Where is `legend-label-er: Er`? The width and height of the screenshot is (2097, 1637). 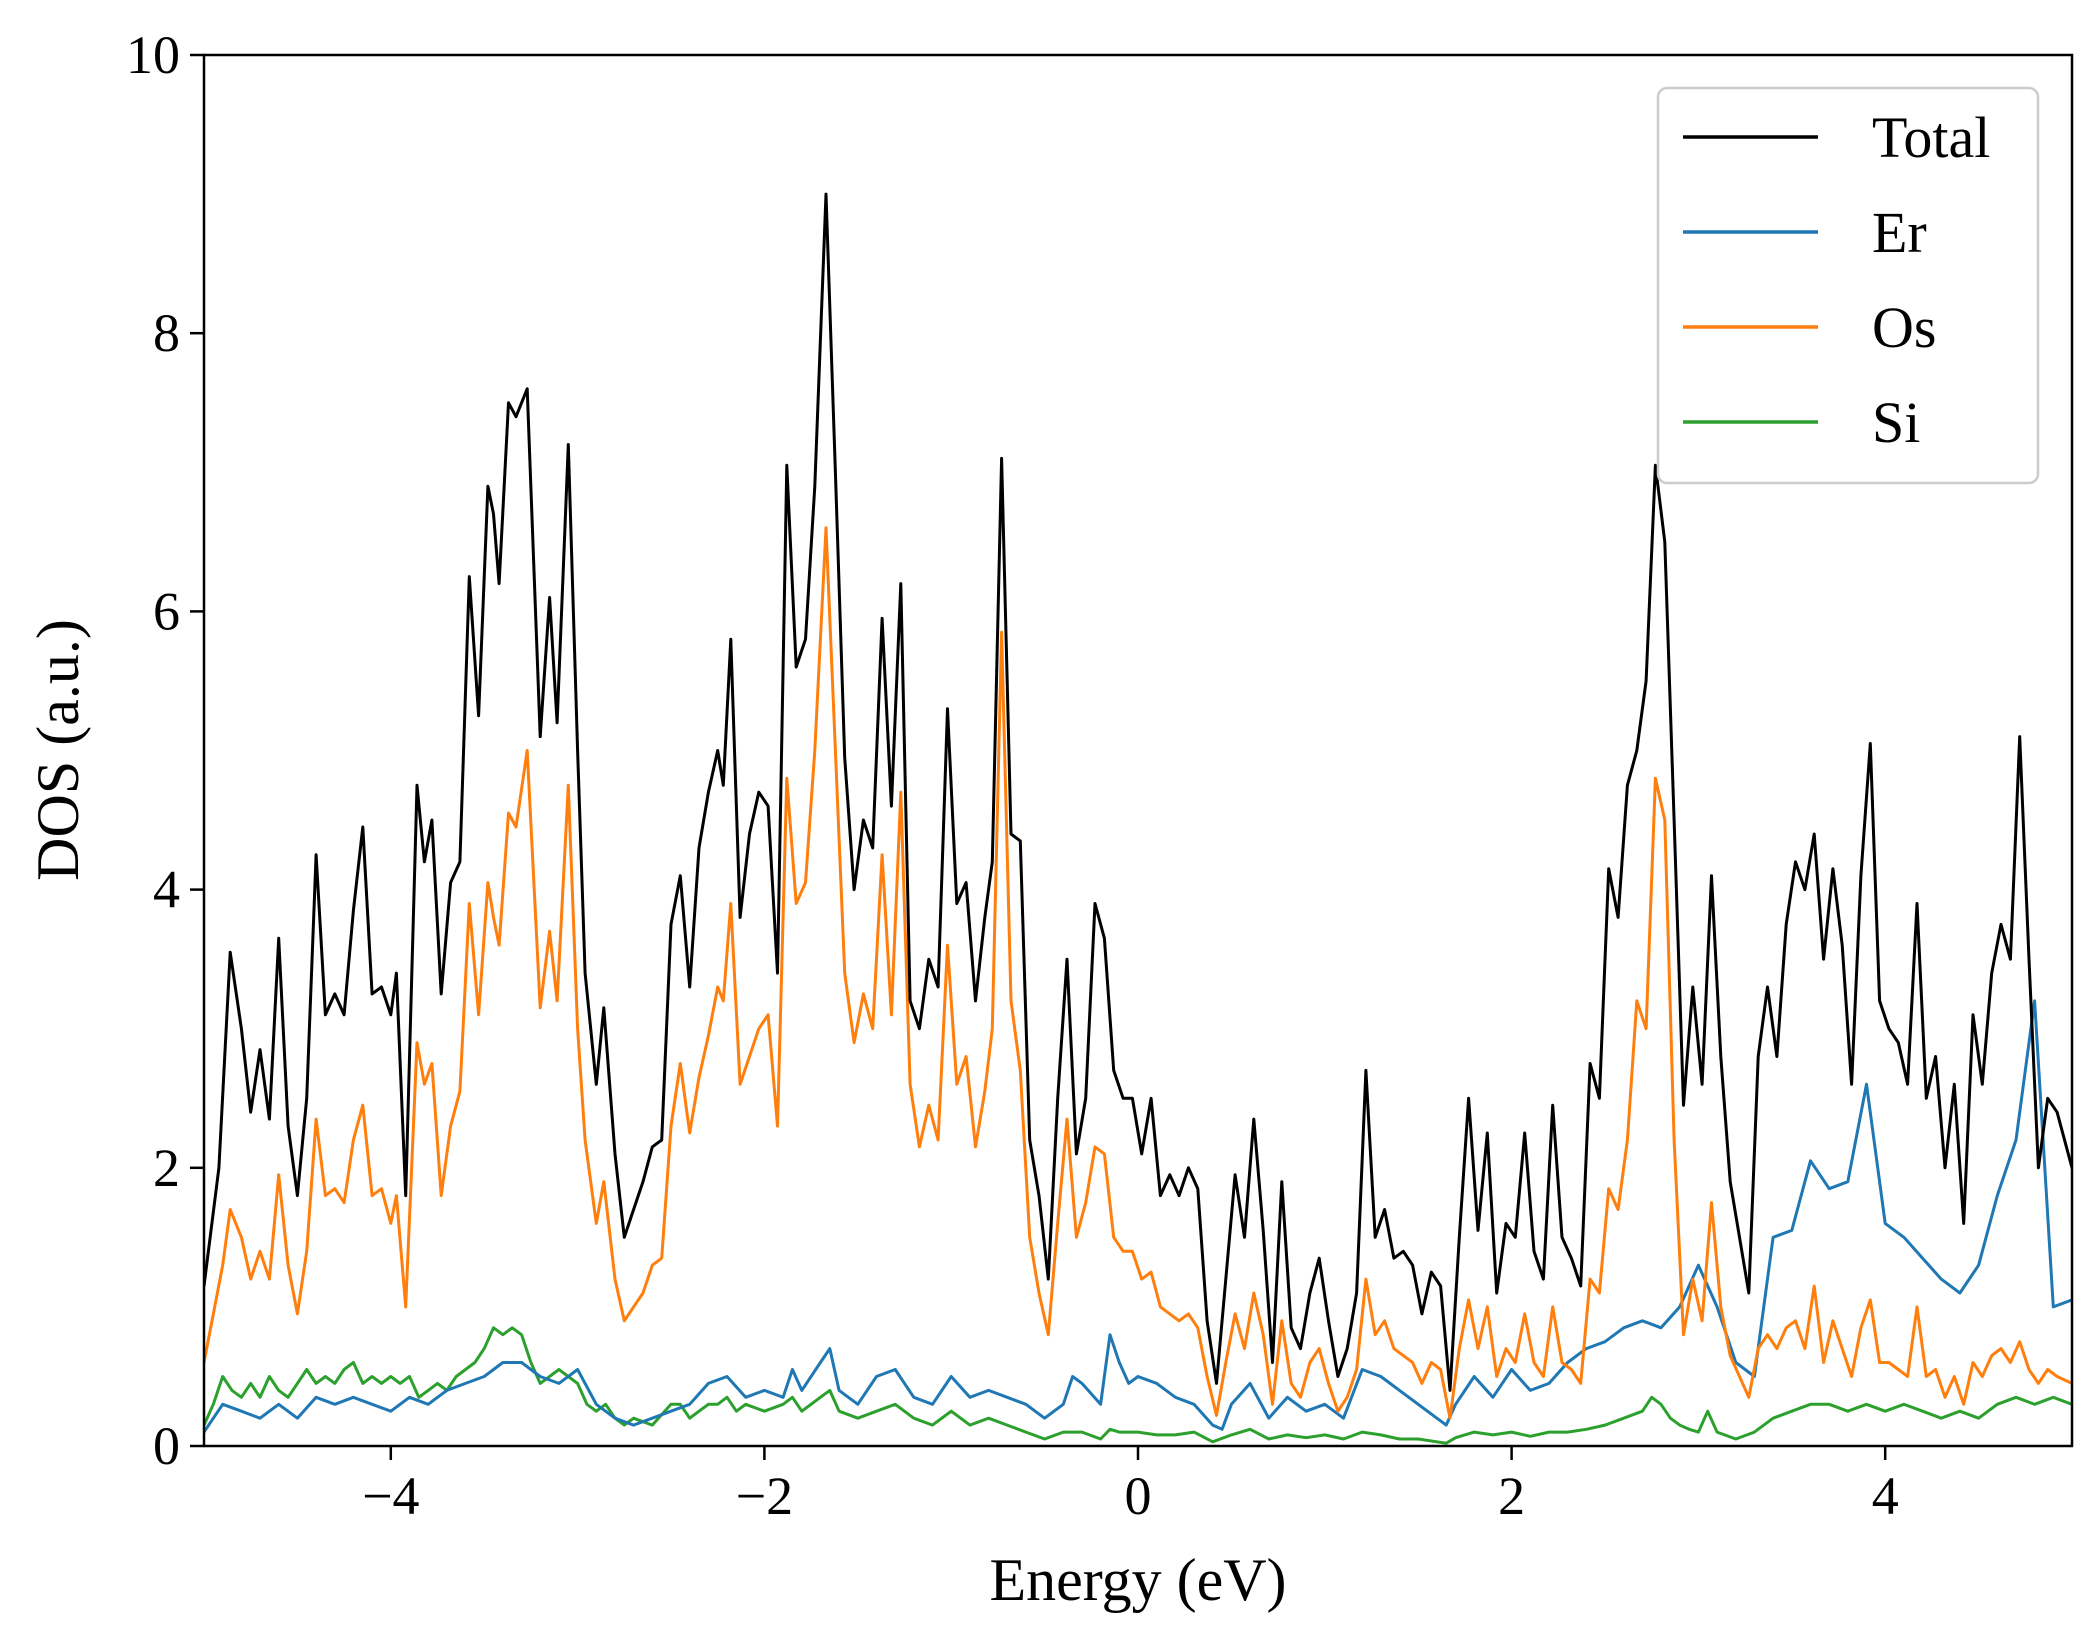 legend-label-er: Er is located at coordinates (1899, 232).